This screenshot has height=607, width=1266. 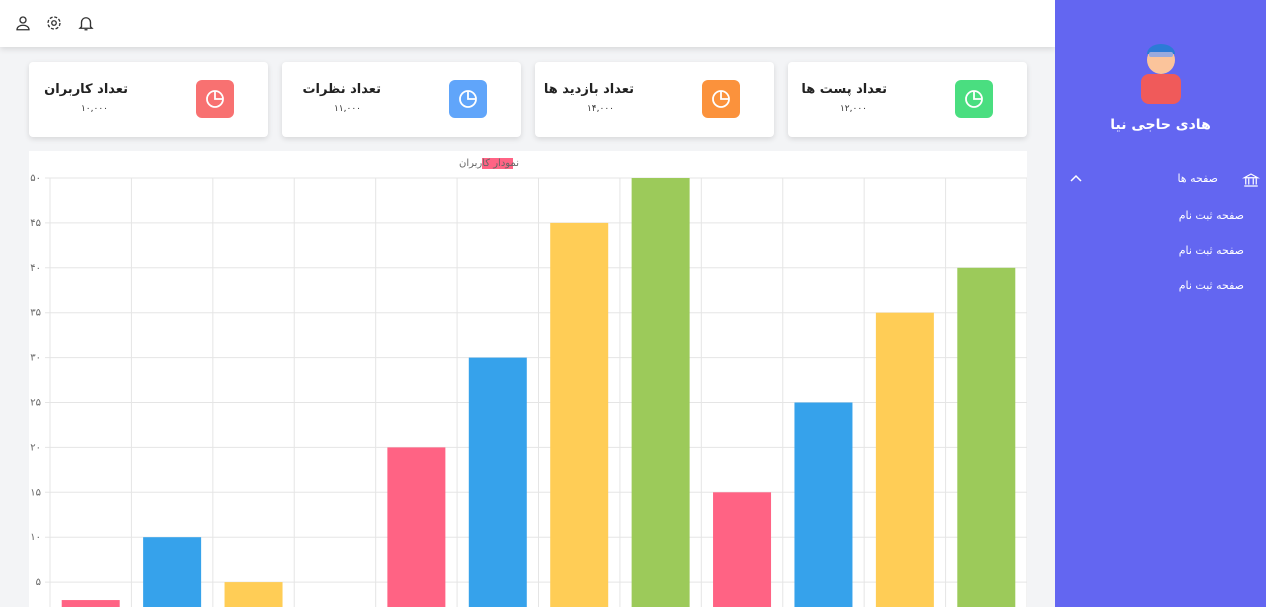 I want to click on y-tick-label: ۵۰, so click(x=35, y=178).